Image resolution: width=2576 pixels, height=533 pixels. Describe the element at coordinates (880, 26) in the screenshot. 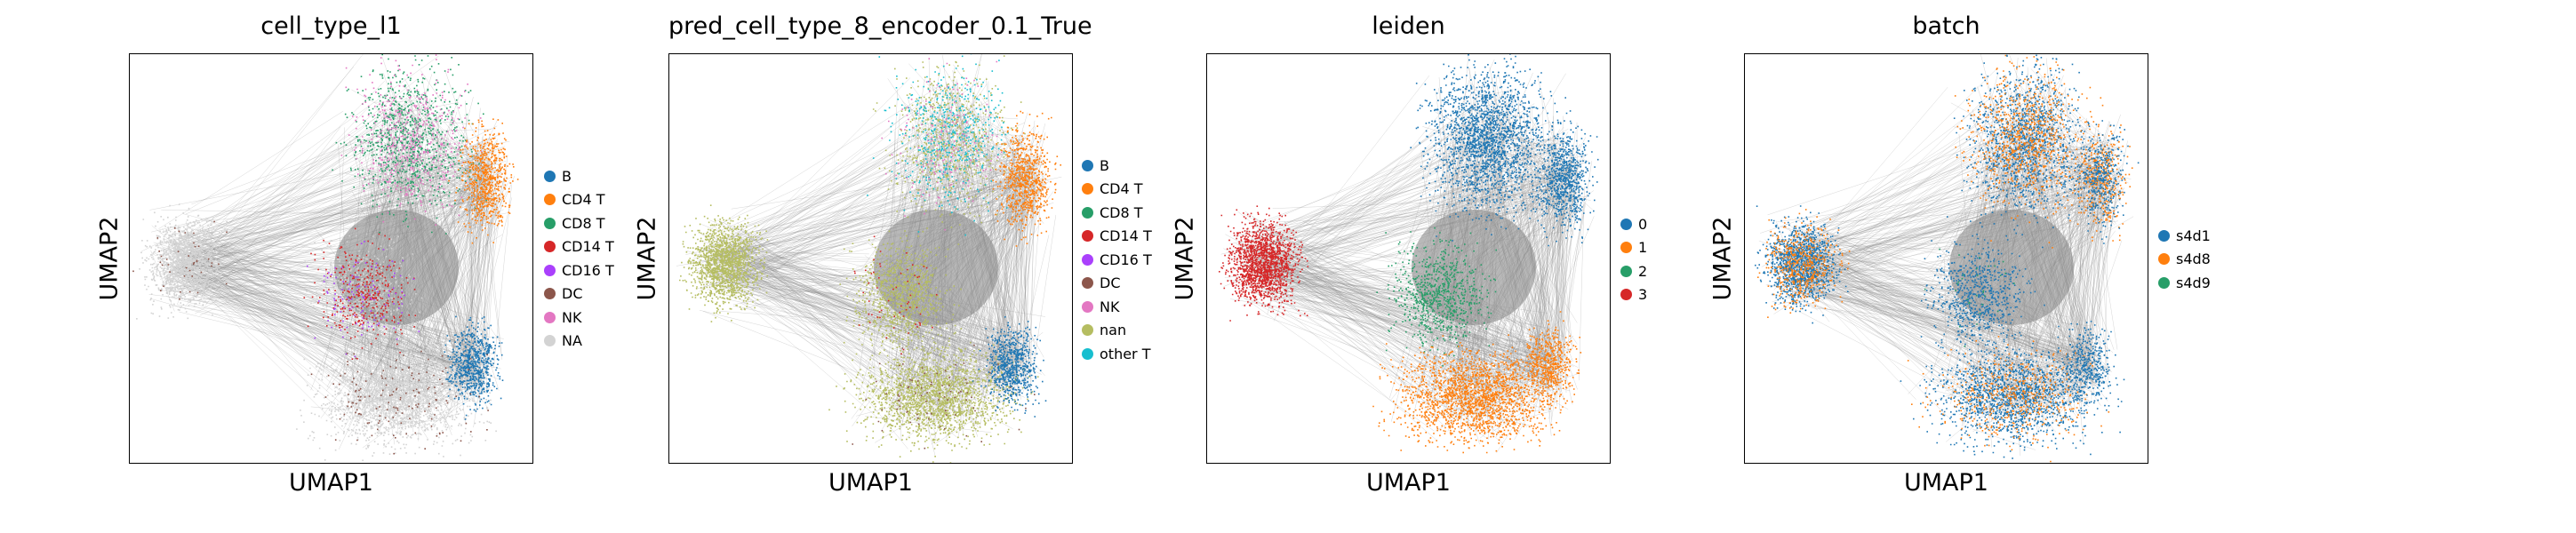

I see `panel-title: pred_cell_type_8_encoder_0.1_True` at that location.